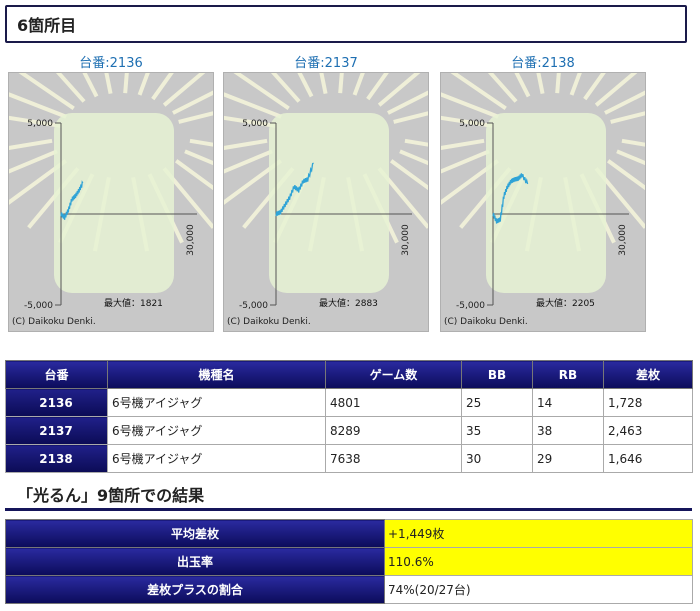 The height and width of the screenshot is (611, 700). Describe the element at coordinates (648, 430) in the screenshot. I see `difference-cell: 2,463` at that location.